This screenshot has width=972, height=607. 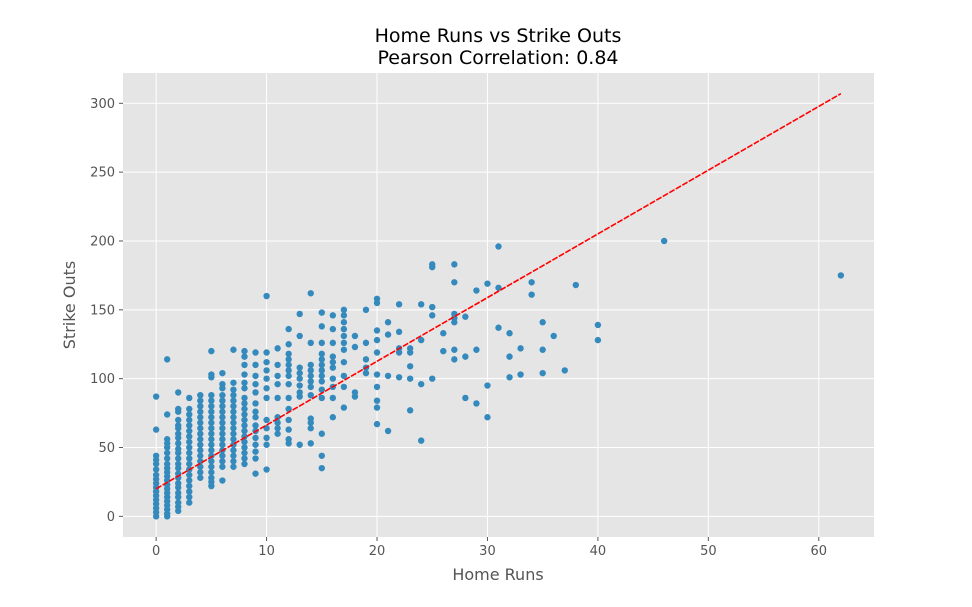 I want to click on y-tick-label: 100, so click(x=102, y=379).